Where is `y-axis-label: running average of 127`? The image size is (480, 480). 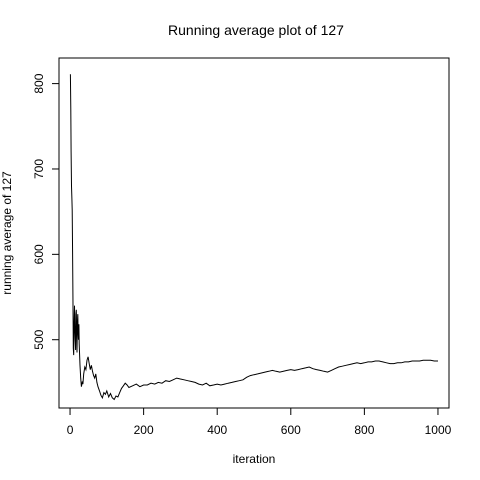
y-axis-label: running average of 127 is located at coordinates (7, 233).